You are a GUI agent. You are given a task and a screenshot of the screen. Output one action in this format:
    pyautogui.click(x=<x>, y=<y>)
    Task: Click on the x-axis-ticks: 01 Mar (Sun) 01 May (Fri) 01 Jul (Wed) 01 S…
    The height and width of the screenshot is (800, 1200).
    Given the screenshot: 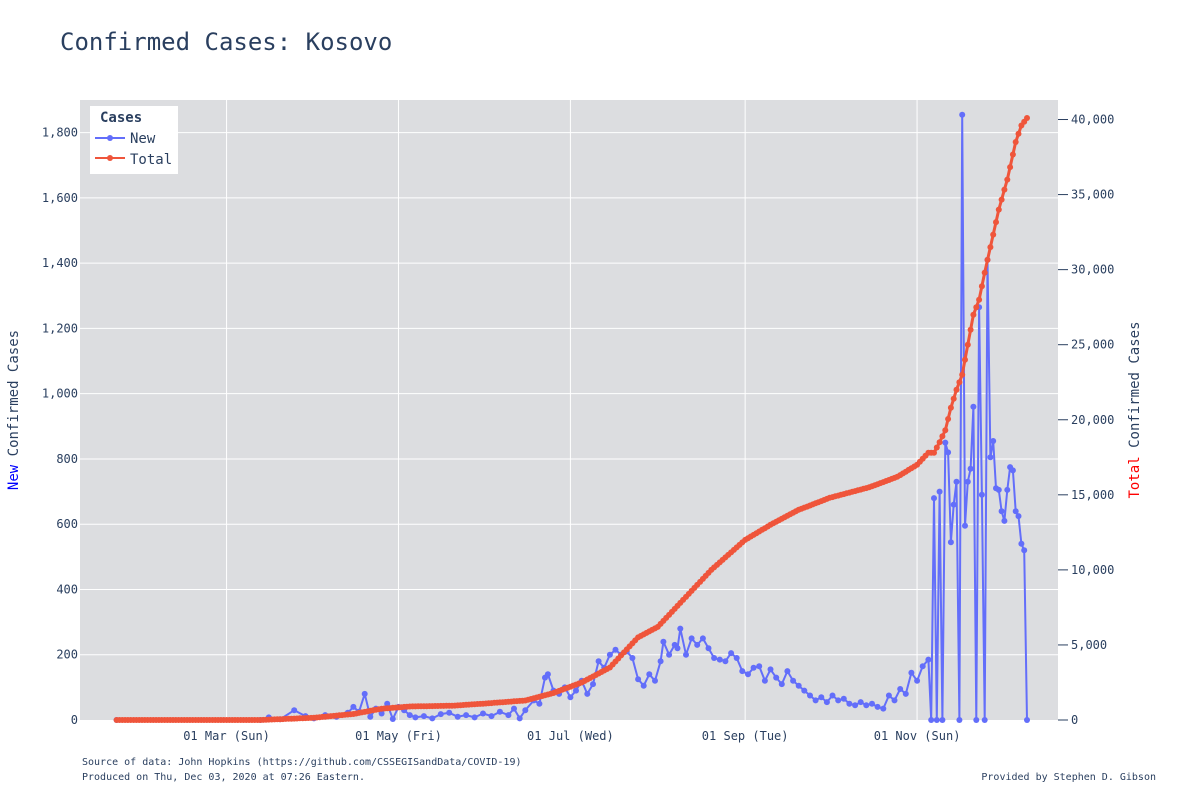 What is the action you would take?
    pyautogui.click(x=571, y=736)
    